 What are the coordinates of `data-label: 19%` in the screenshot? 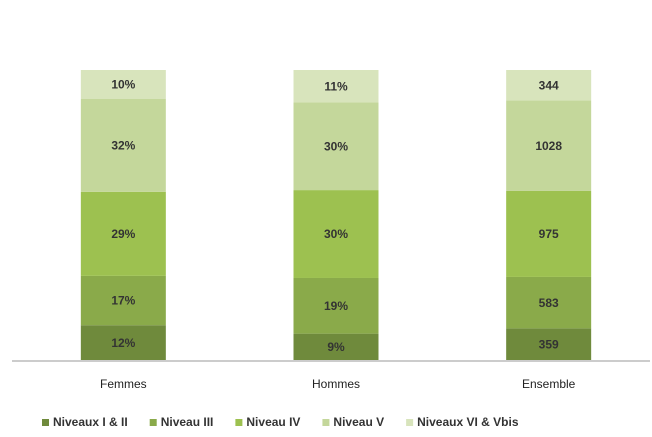 It's located at (336, 306).